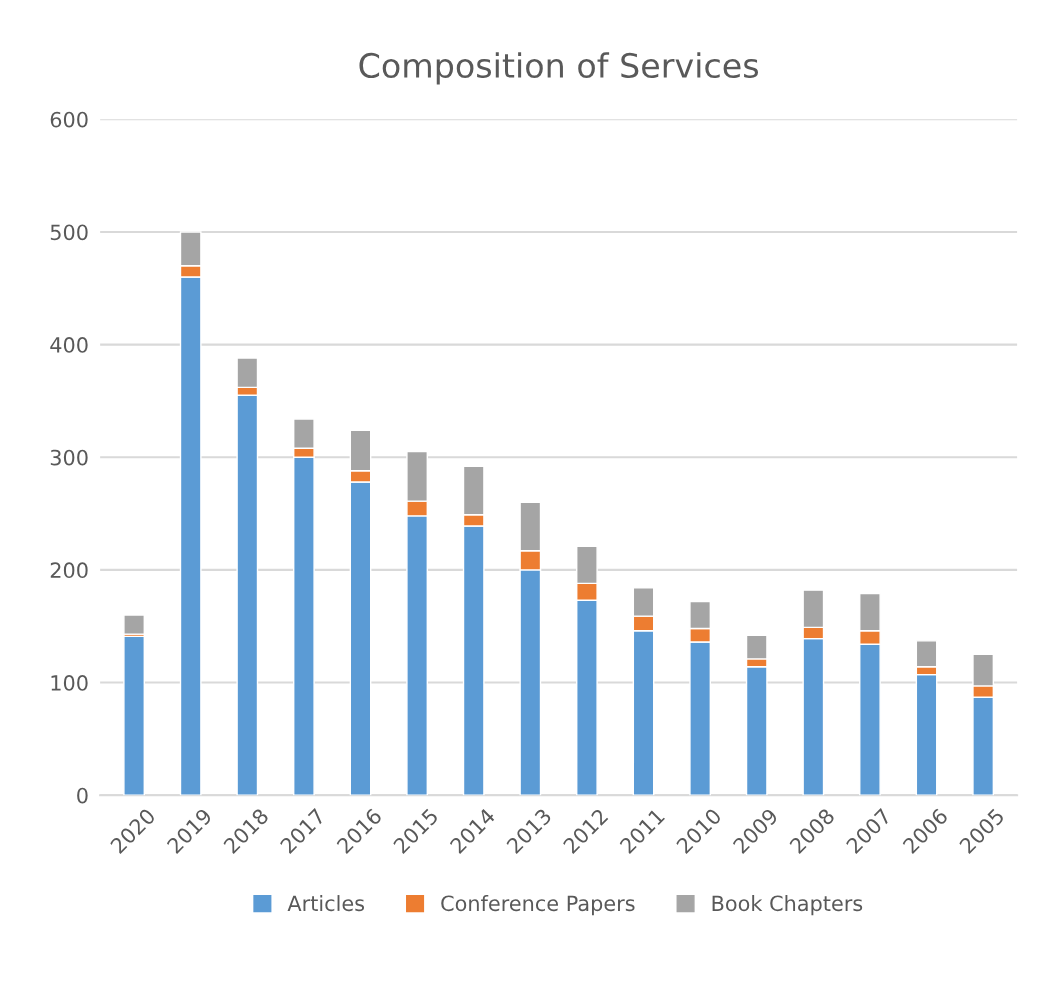 Image resolution: width=1054 pixels, height=994 pixels. I want to click on legend-label: Conference Papers, so click(538, 905).